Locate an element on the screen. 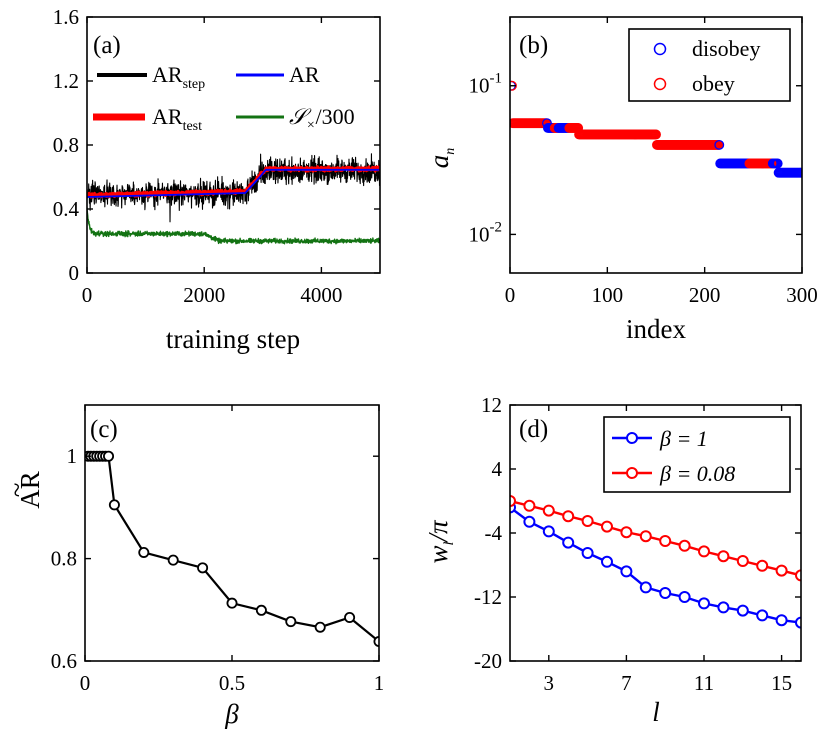 This screenshot has height=732, width=830. y-tick-label: 1.2 is located at coordinates (66, 81).